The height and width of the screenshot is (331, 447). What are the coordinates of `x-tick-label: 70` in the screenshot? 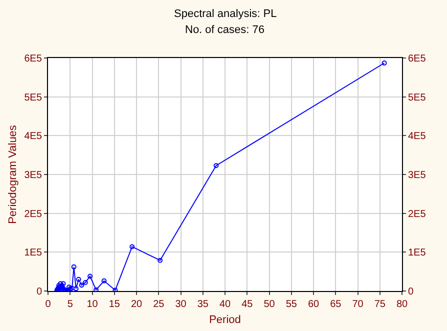 It's located at (358, 304).